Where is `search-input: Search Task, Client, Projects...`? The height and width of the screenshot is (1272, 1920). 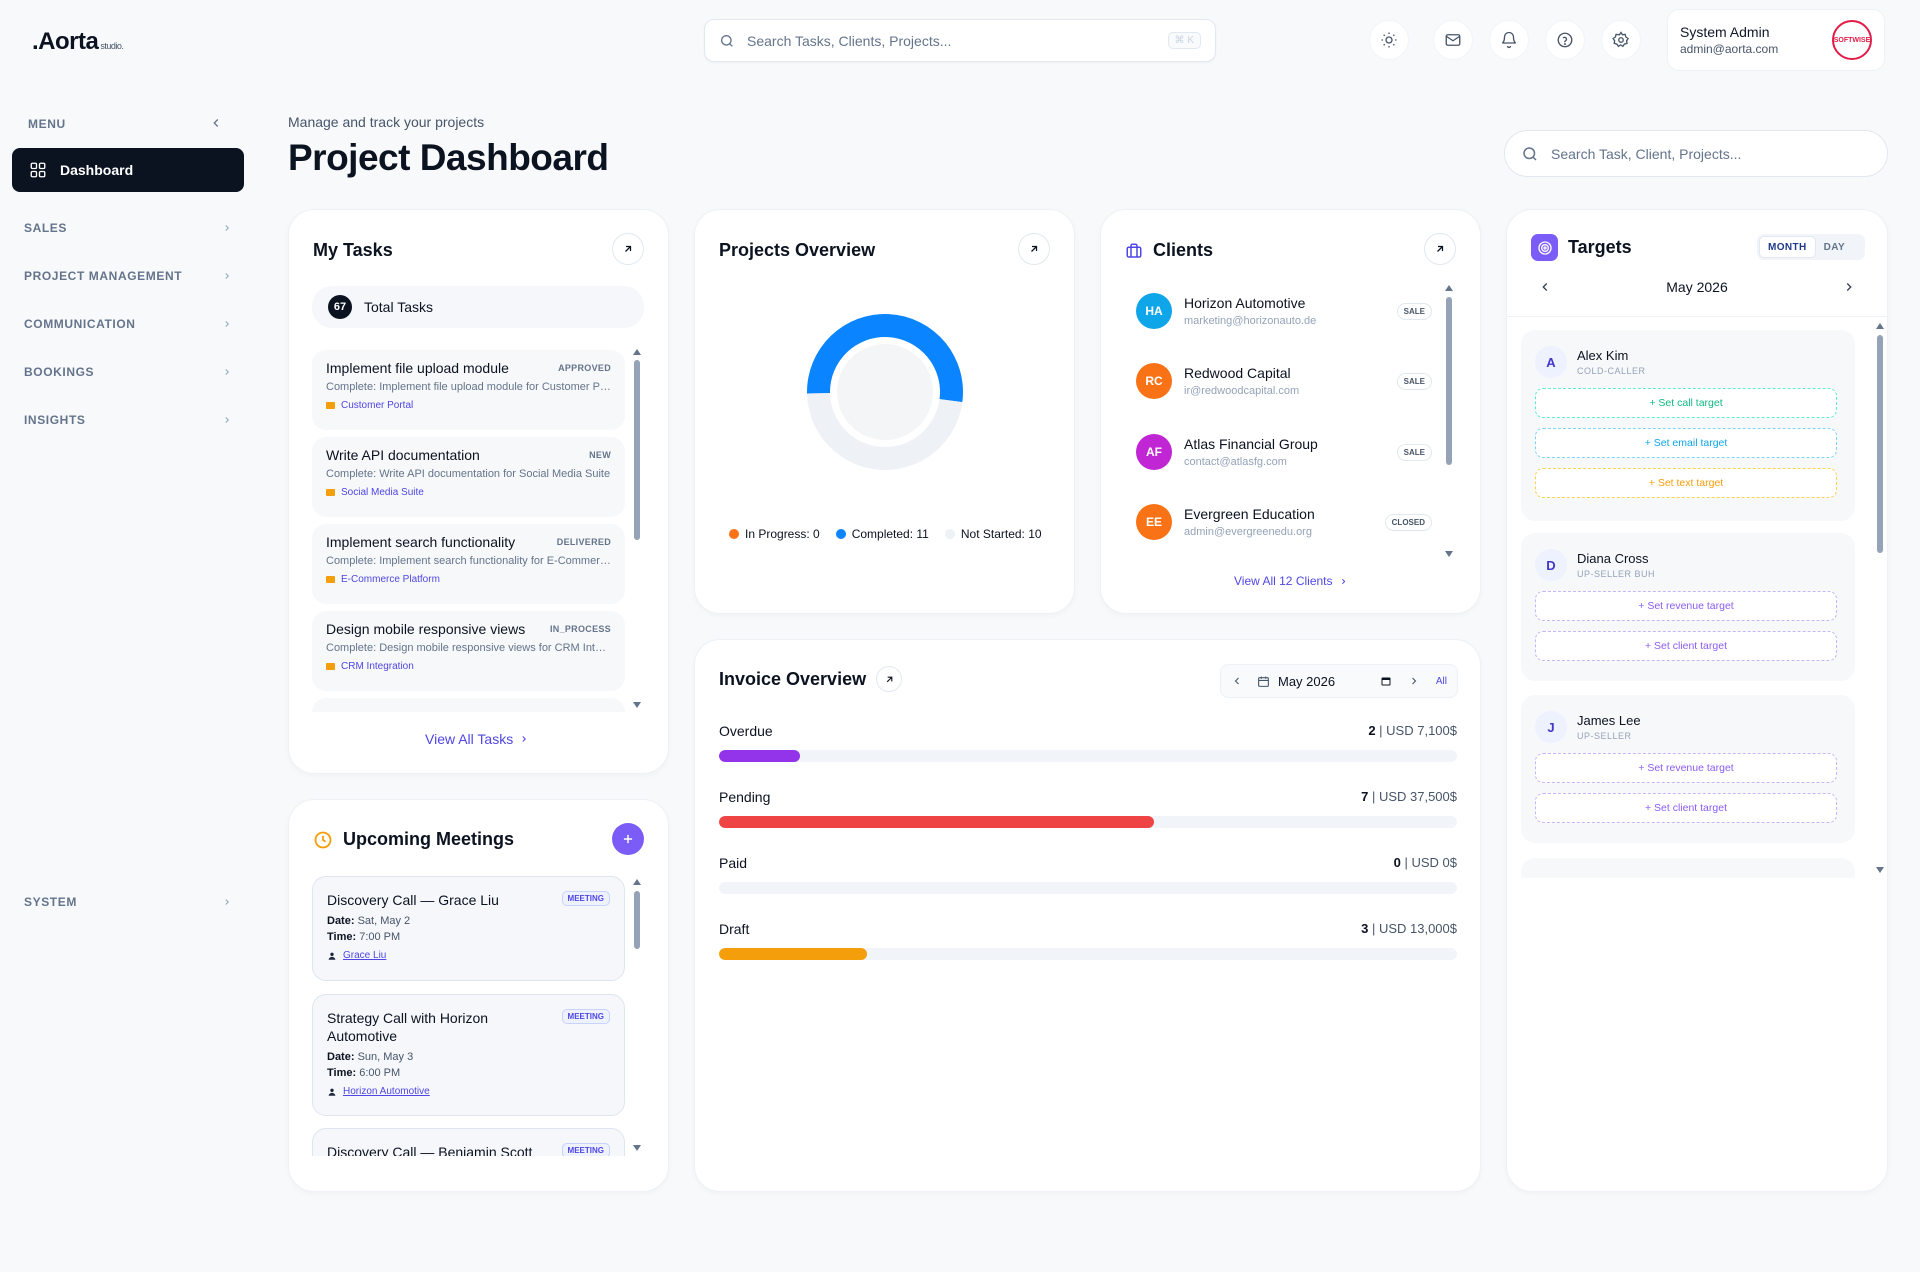 search-input: Search Task, Client, Projects... is located at coordinates (1646, 153).